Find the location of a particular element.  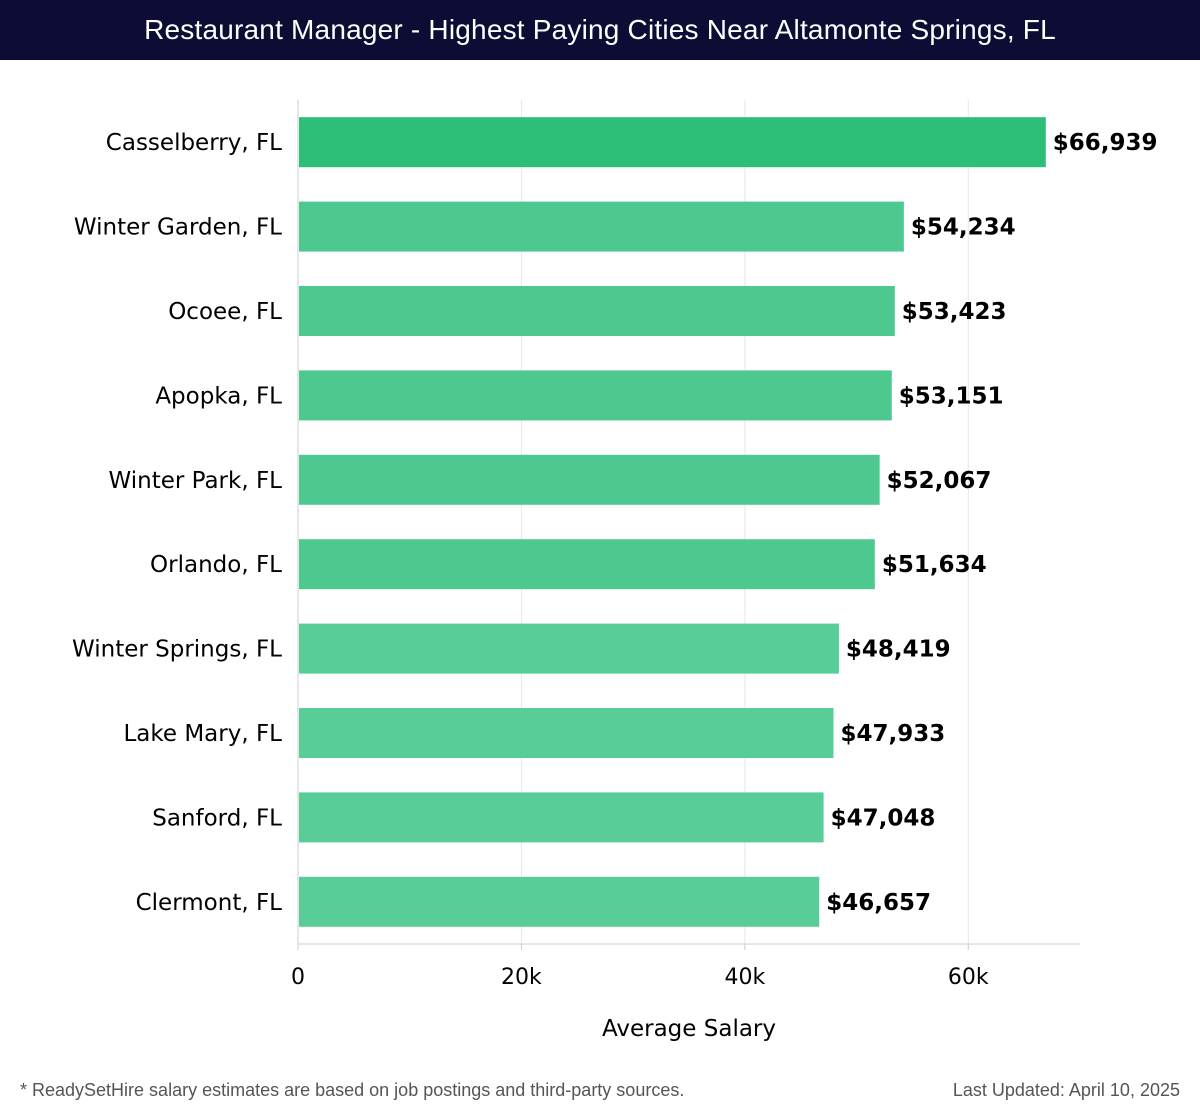

category-label: Winter Springs, FL is located at coordinates (177, 650).